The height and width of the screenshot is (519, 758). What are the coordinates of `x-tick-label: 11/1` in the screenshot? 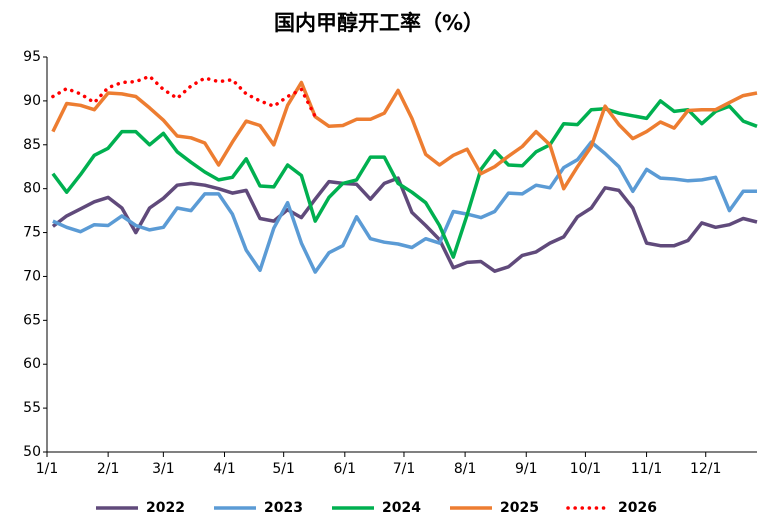 It's located at (646, 469).